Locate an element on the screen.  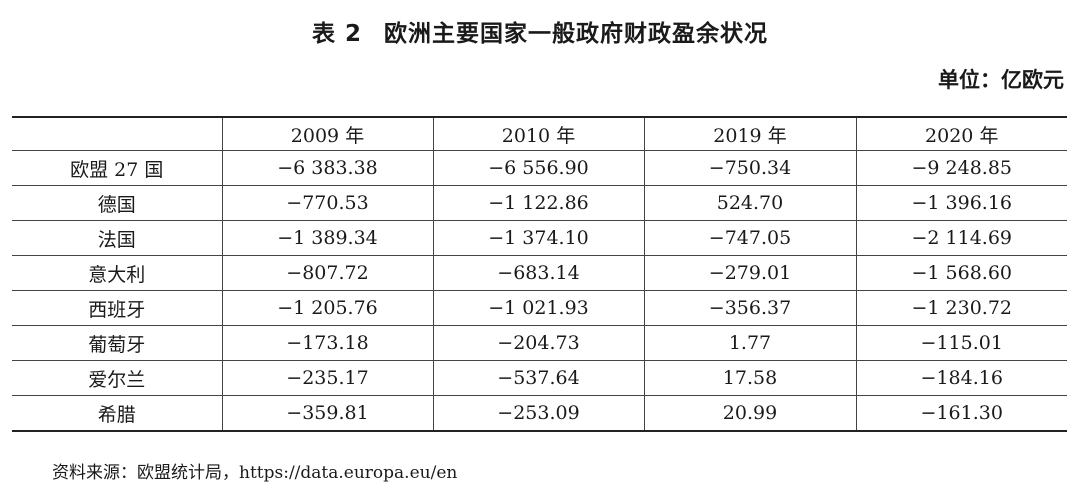
row-label: 德国 is located at coordinates (117, 203).